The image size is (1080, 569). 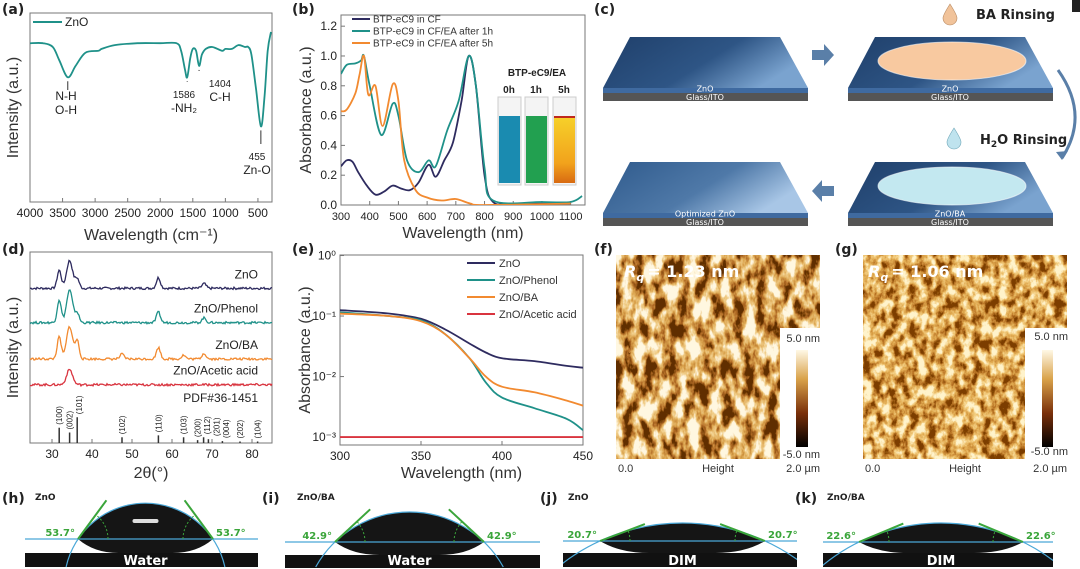 I want to click on angle-label-left: 20.7°, so click(x=582, y=535).